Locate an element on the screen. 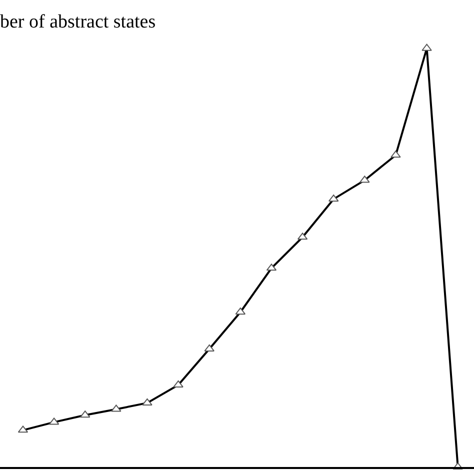 The width and height of the screenshot is (474, 474). chart-title: ber of abstract states is located at coordinates (78, 22).